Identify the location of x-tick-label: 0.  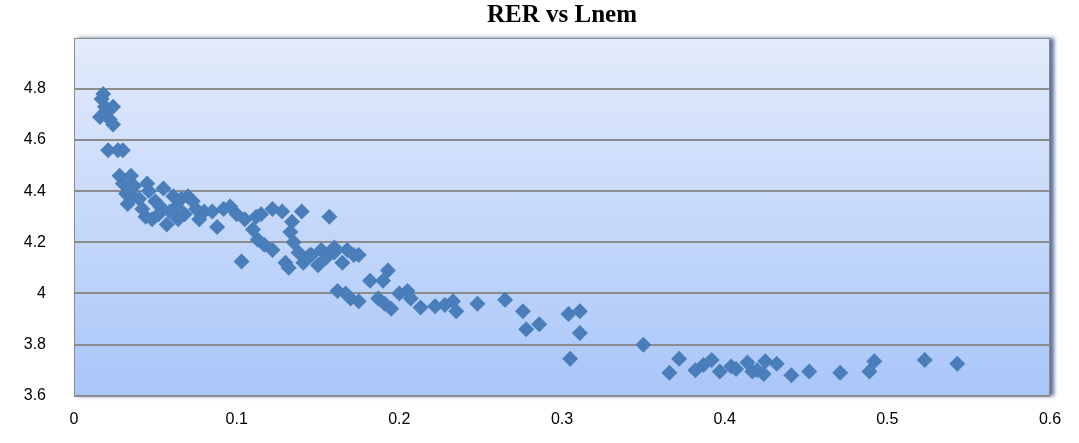
(74, 418).